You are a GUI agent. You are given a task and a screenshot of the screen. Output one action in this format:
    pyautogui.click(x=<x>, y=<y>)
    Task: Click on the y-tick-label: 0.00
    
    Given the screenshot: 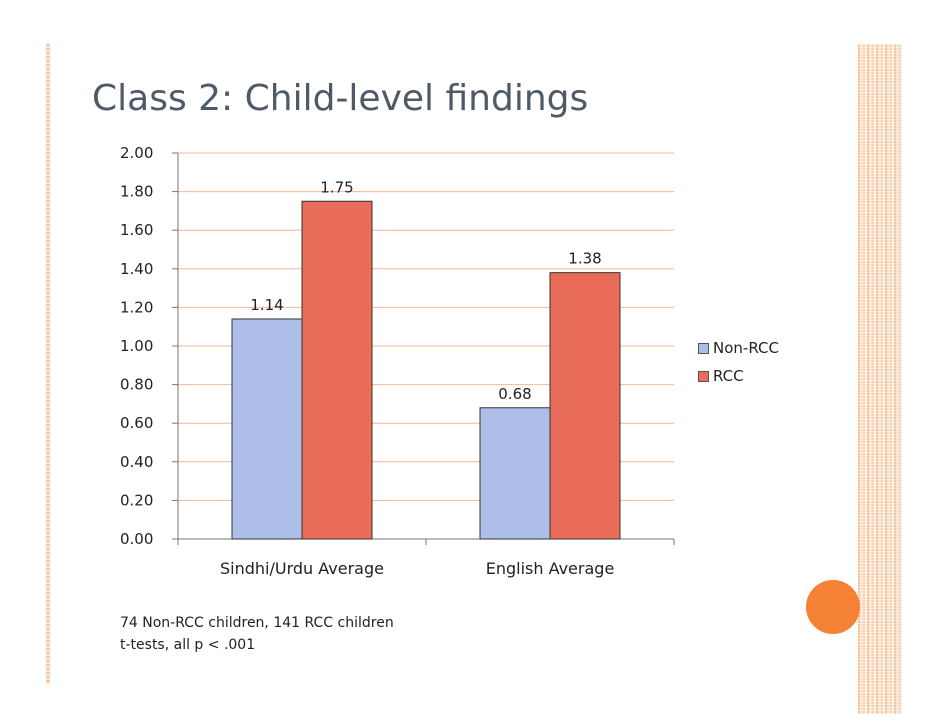 What is the action you would take?
    pyautogui.click(x=136, y=539)
    